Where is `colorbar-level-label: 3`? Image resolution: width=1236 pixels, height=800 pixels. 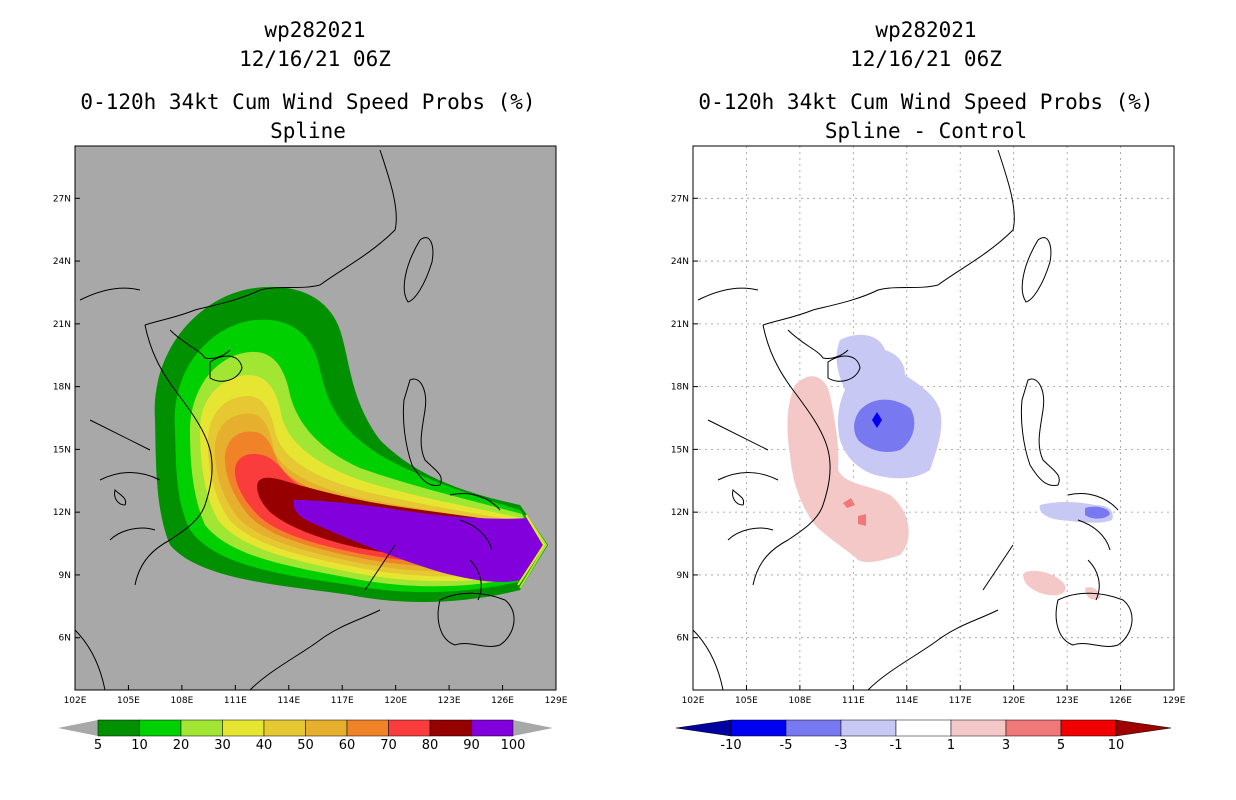
colorbar-level-label: 3 is located at coordinates (1006, 745).